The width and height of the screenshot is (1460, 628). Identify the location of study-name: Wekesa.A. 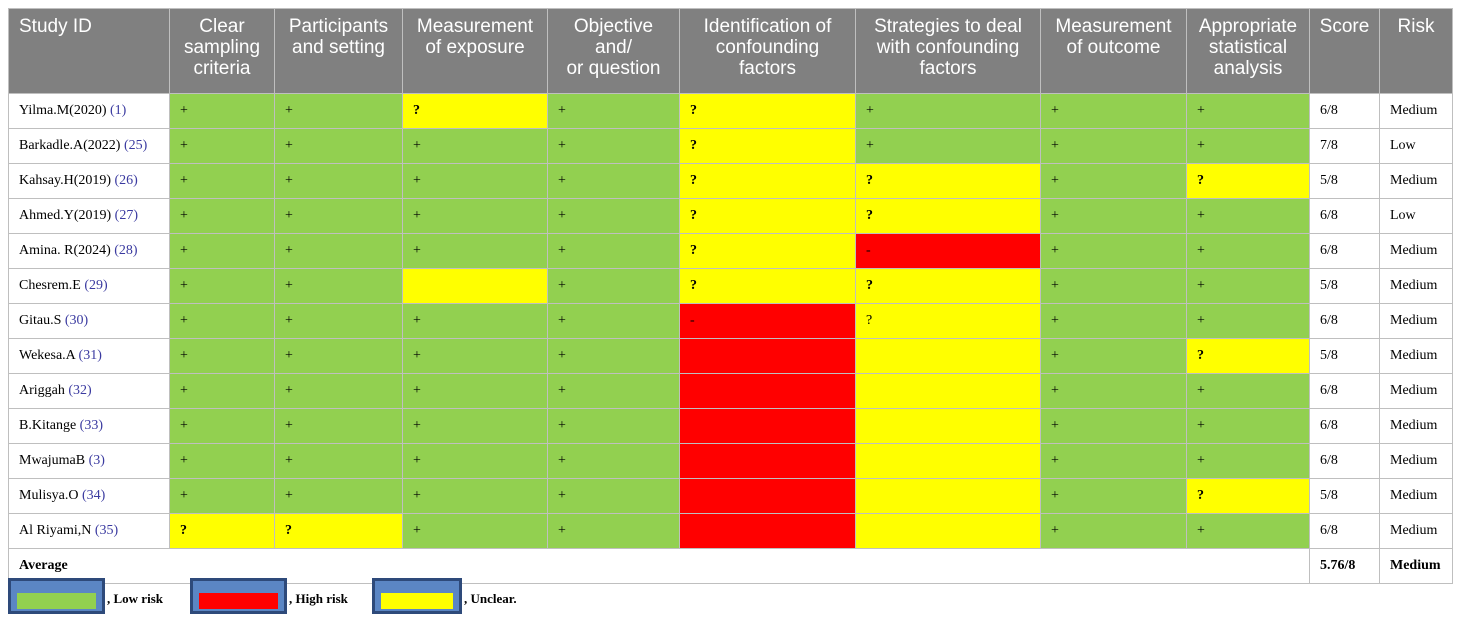
(49, 355).